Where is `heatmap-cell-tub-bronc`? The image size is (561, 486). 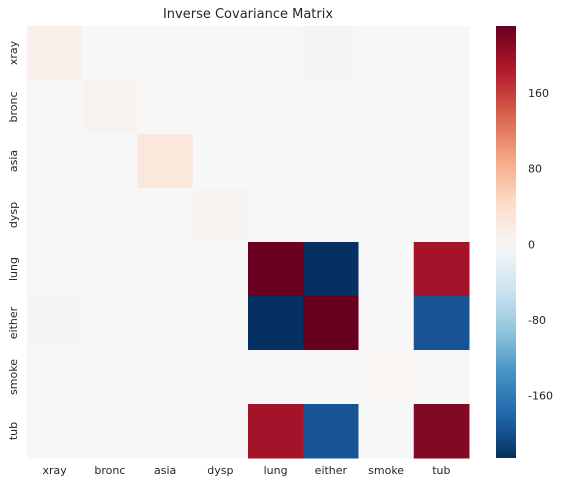
heatmap-cell-tub-bronc is located at coordinates (110, 431).